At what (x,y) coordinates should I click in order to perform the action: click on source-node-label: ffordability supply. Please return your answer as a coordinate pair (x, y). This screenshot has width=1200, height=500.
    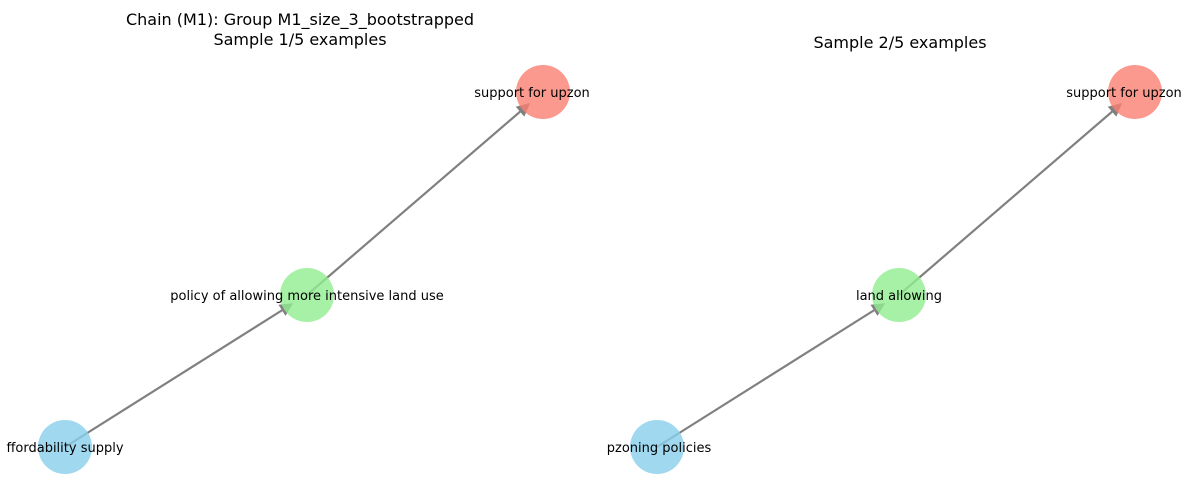
    Looking at the image, I should click on (64, 448).